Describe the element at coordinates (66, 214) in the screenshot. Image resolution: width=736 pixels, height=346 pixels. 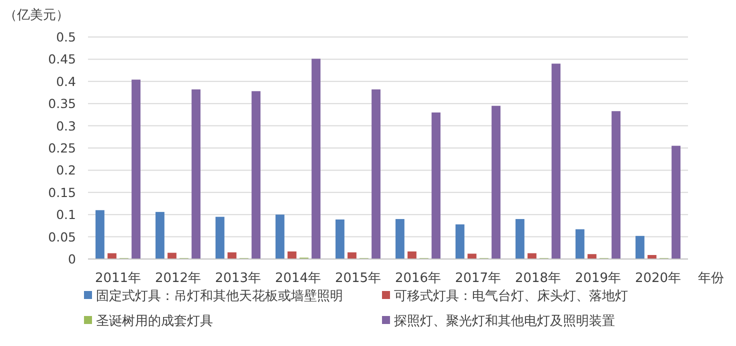
I see `y-tick-label: 0.1` at that location.